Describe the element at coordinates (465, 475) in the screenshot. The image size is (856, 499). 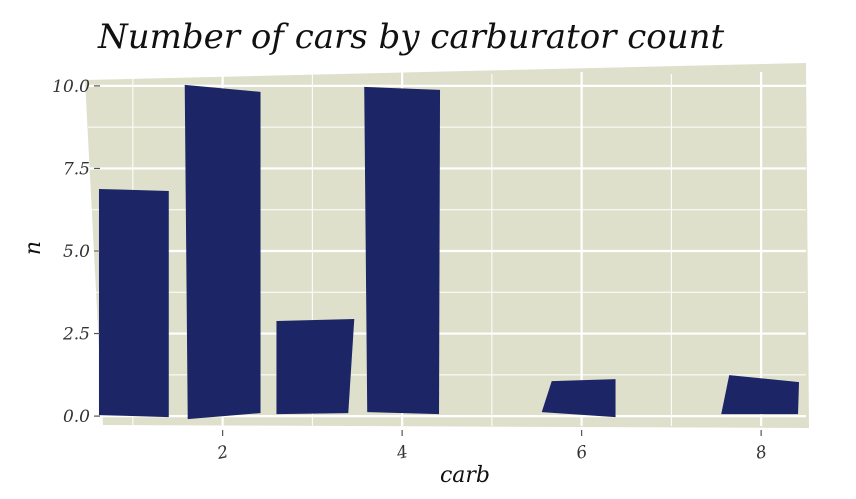
I see `x-axis-title: carb` at that location.